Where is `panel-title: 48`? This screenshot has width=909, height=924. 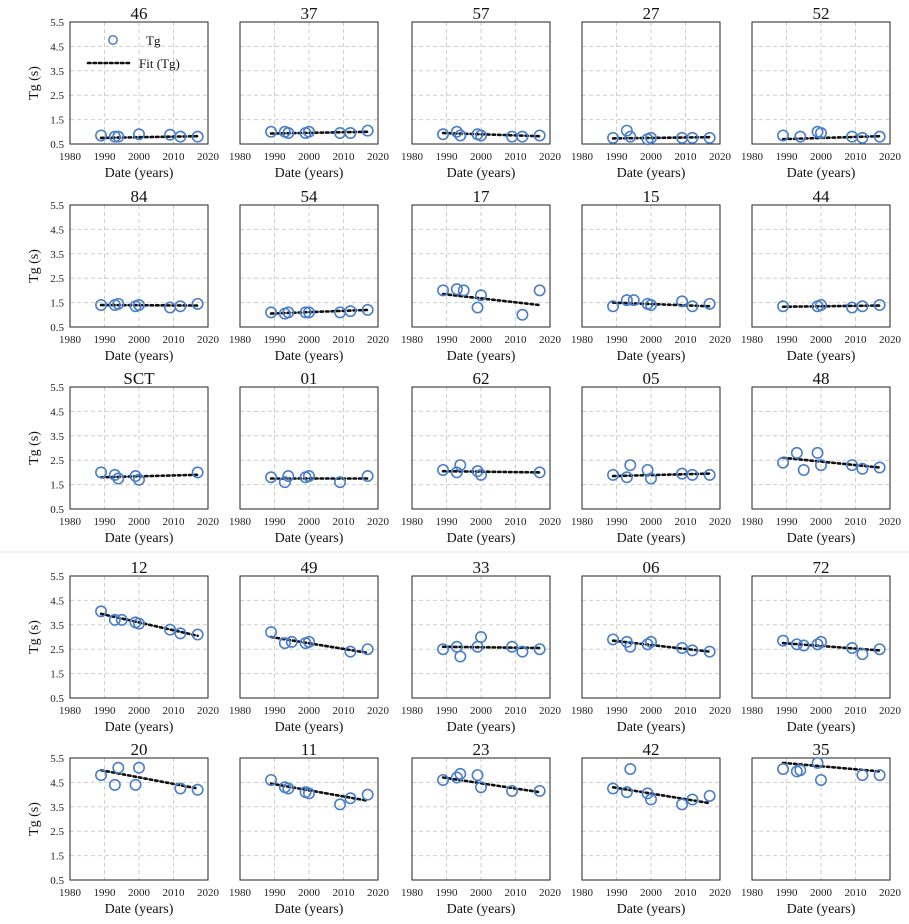
panel-title: 48 is located at coordinates (821, 378).